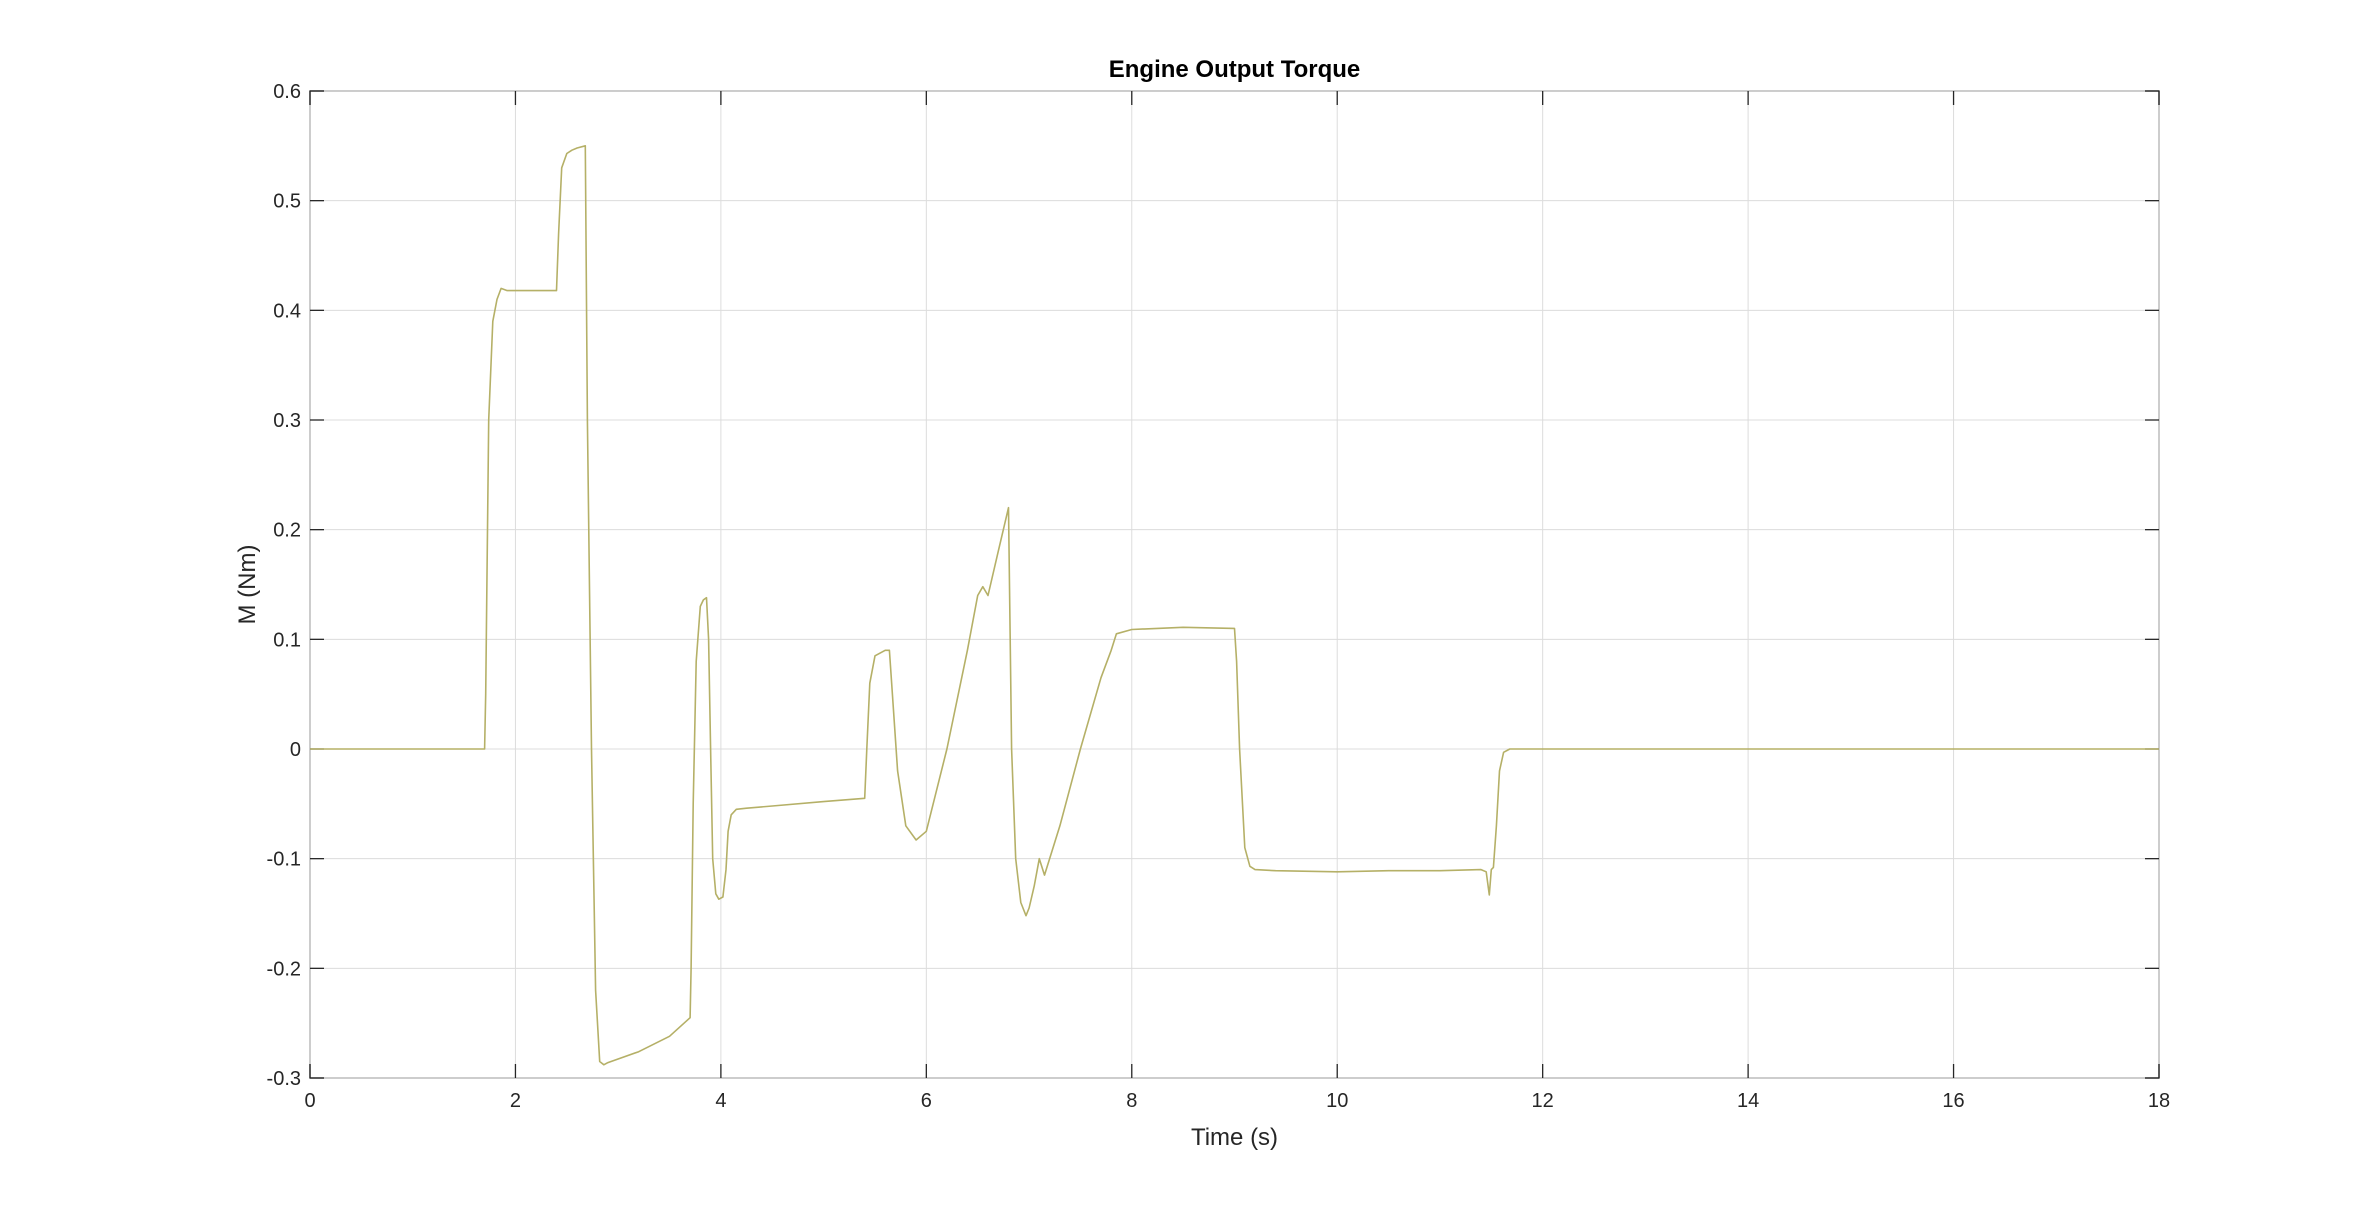  Describe the element at coordinates (287, 311) in the screenshot. I see `y-tick-label: 0.4` at that location.